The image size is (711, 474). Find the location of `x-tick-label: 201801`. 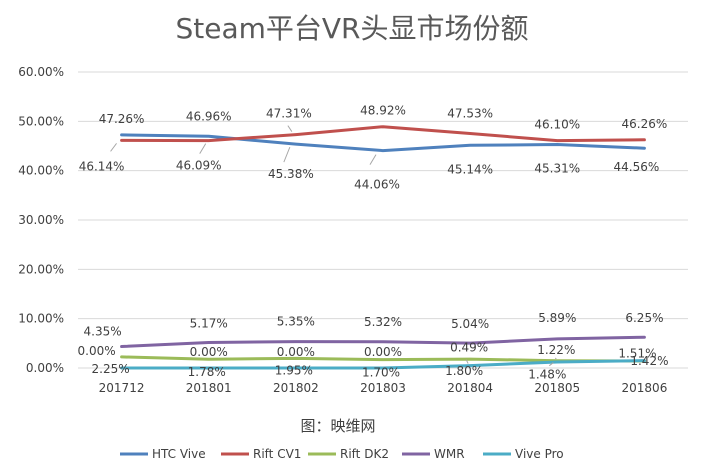

x-tick-label: 201801 is located at coordinates (209, 388).